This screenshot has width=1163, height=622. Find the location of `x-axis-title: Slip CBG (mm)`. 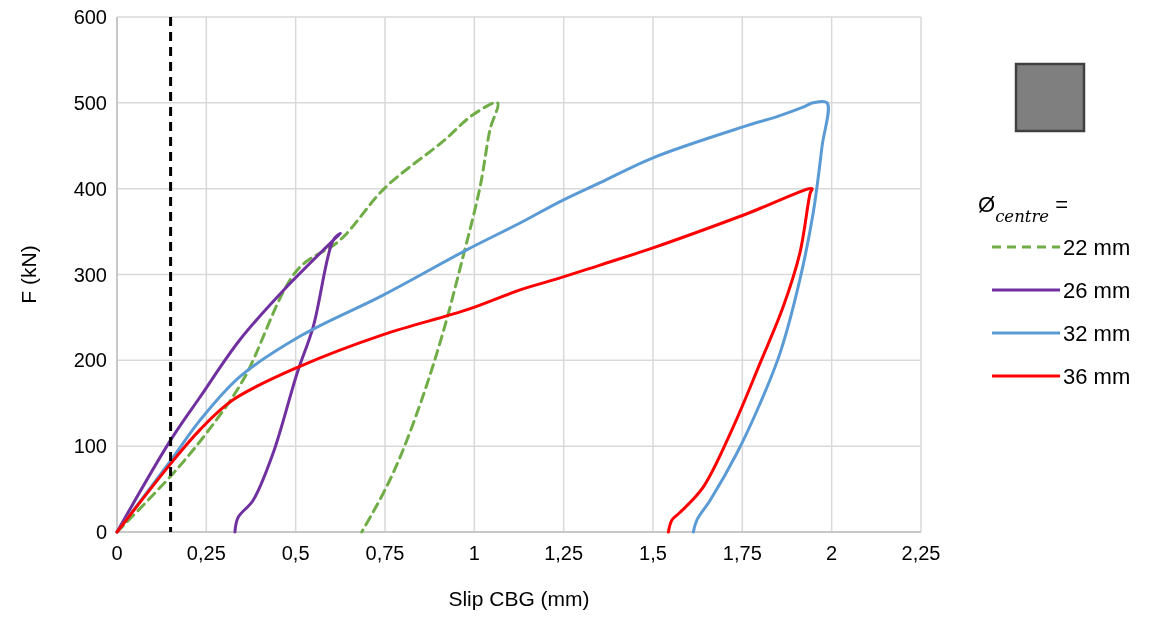

x-axis-title: Slip CBG (mm) is located at coordinates (519, 598).